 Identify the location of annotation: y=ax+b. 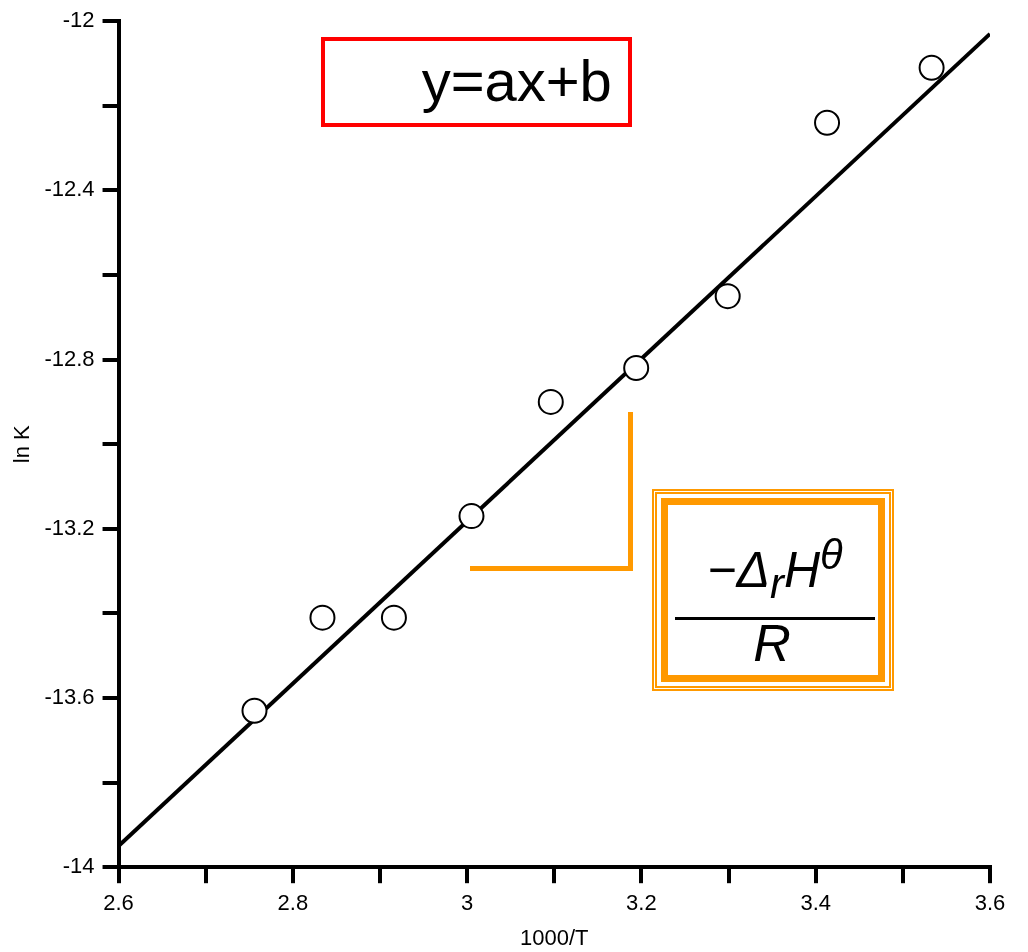
(476, 82).